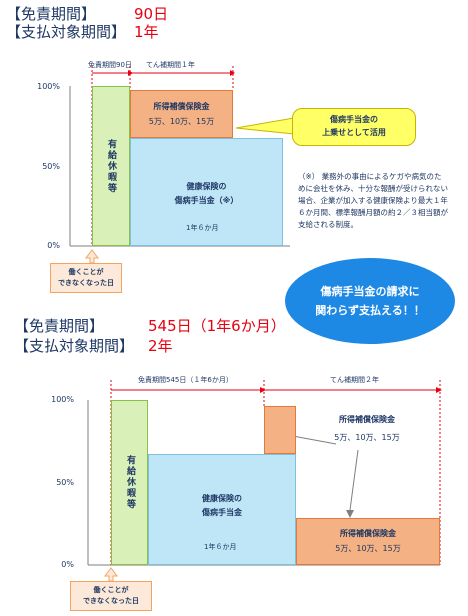 The width and height of the screenshot is (468, 616). Describe the element at coordinates (170, 65) in the screenshot. I see `chart1-supplement-span-label: てん補期間１年` at that location.